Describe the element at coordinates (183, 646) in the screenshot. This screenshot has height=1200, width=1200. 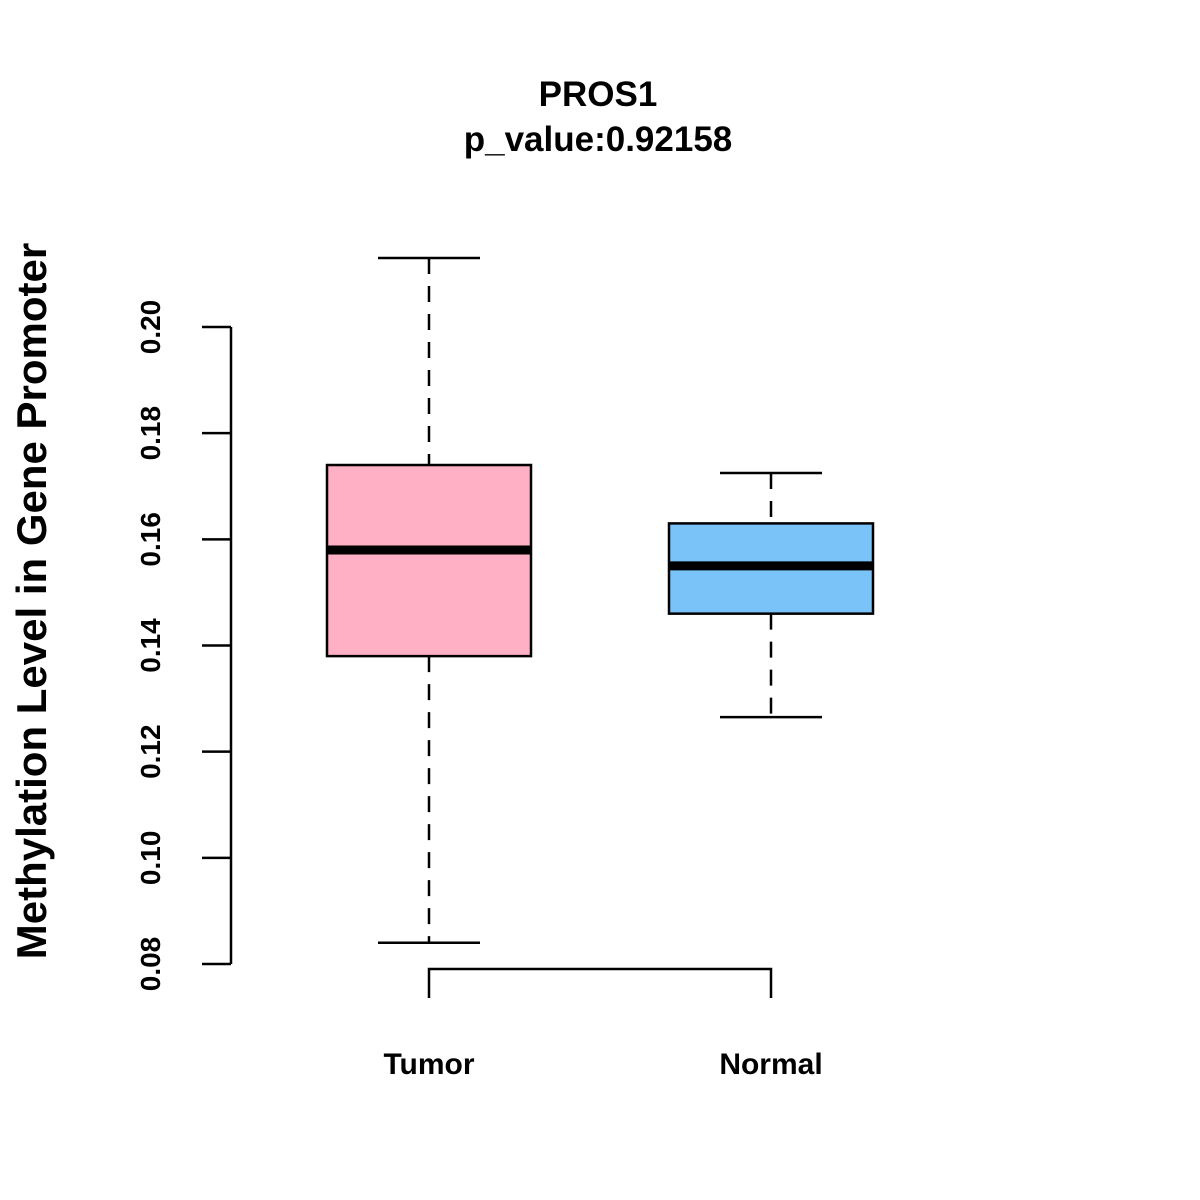
I see `y-axis-ticks: 0.08 0.10 0.12 0.14 0.16 0.18 0.20` at that location.